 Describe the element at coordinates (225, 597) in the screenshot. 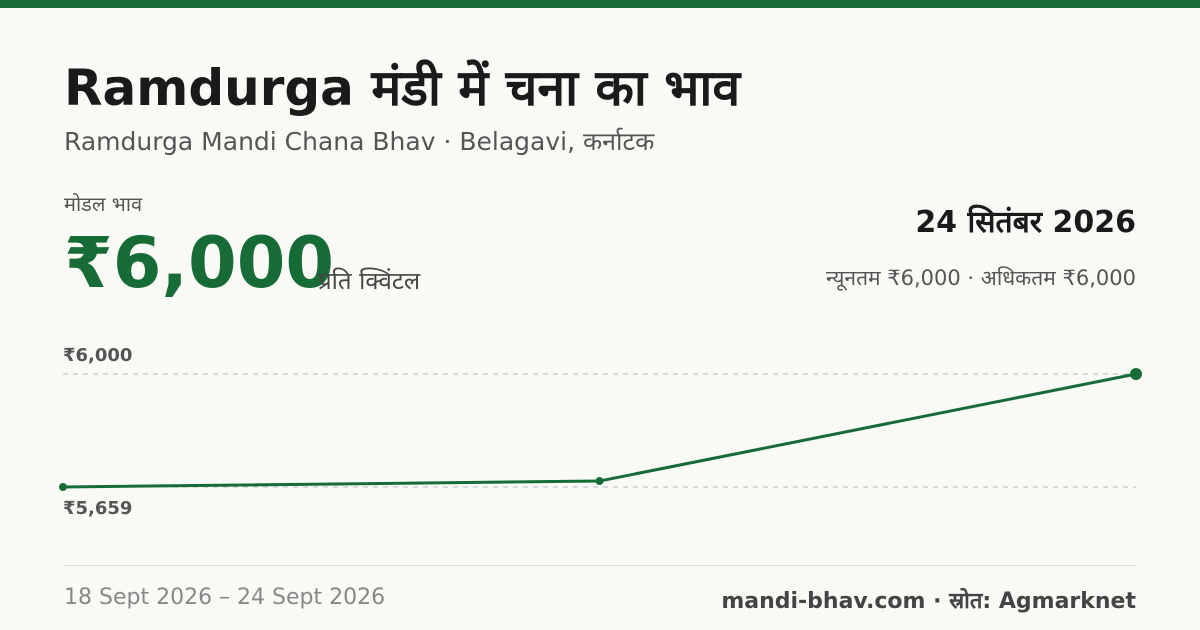

I see `date-range: 18 Sept 2026 – 24 Sept 2026` at that location.